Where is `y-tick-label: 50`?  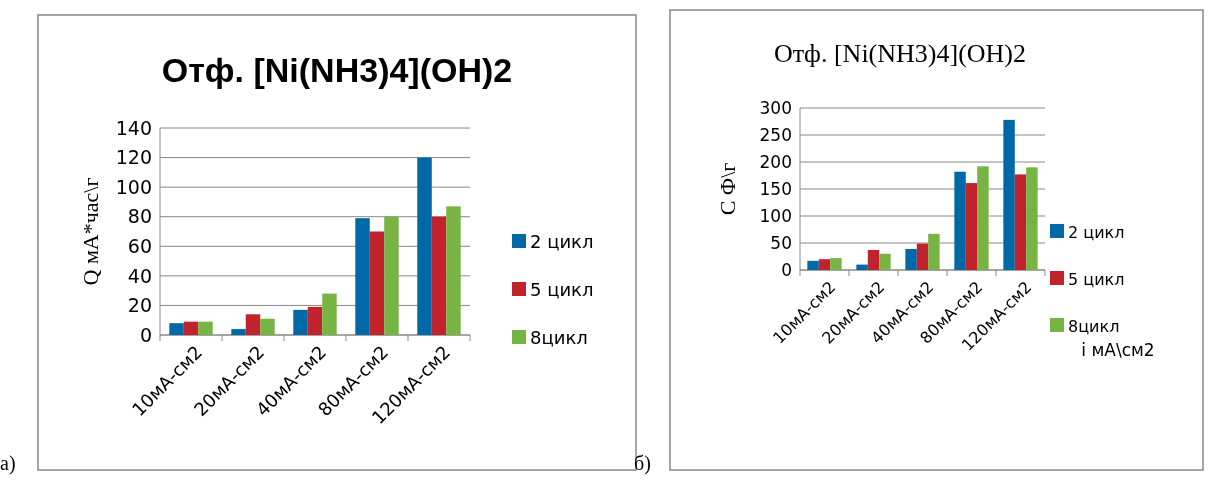
y-tick-label: 50 is located at coordinates (781, 242).